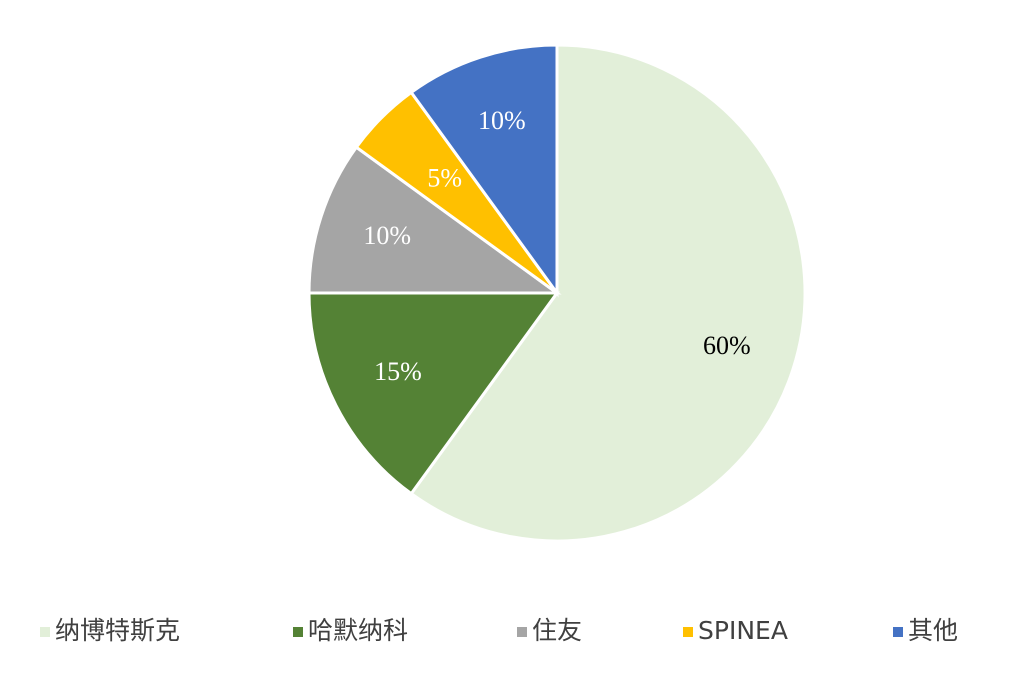 This screenshot has height=695, width=1024. I want to click on legend-label: 其他, so click(933, 630).